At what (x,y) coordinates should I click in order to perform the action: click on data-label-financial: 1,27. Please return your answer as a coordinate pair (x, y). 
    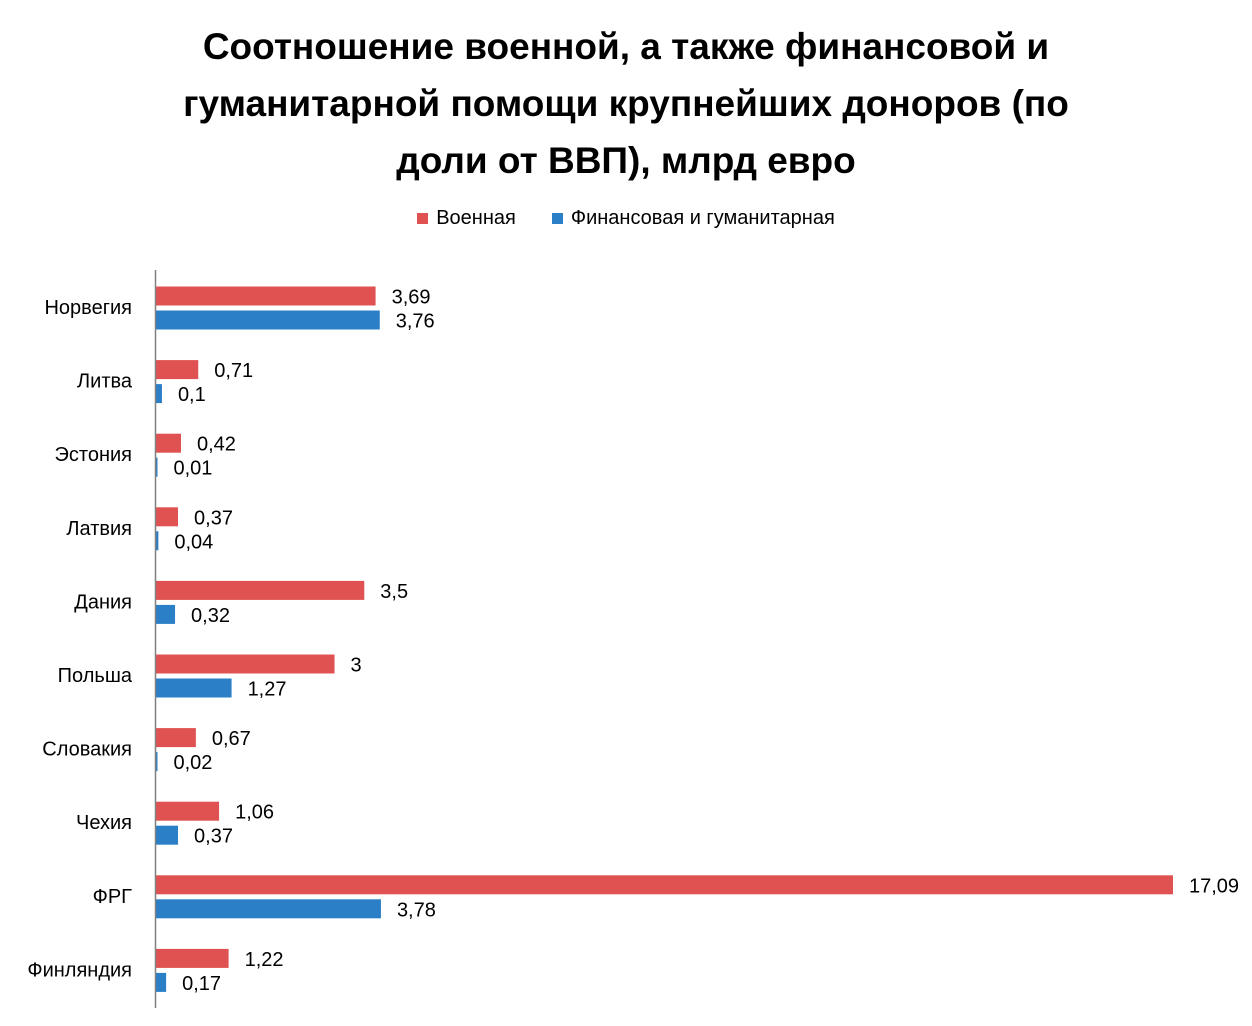
    Looking at the image, I should click on (267, 690).